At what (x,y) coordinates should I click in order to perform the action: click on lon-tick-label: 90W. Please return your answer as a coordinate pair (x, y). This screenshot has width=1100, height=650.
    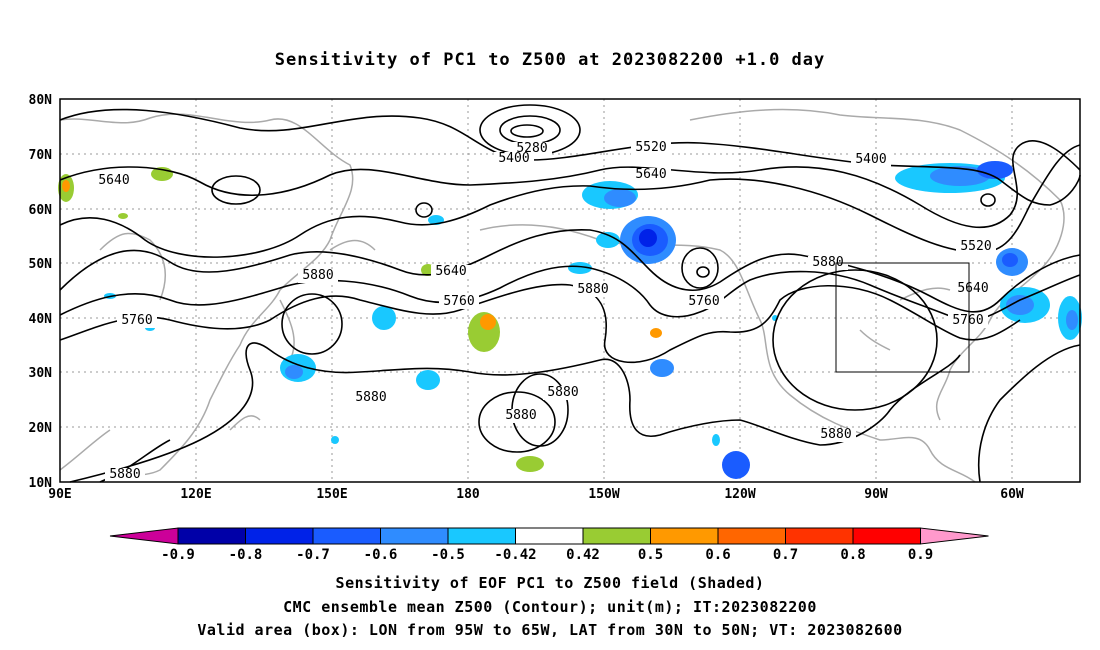
    Looking at the image, I should click on (876, 494).